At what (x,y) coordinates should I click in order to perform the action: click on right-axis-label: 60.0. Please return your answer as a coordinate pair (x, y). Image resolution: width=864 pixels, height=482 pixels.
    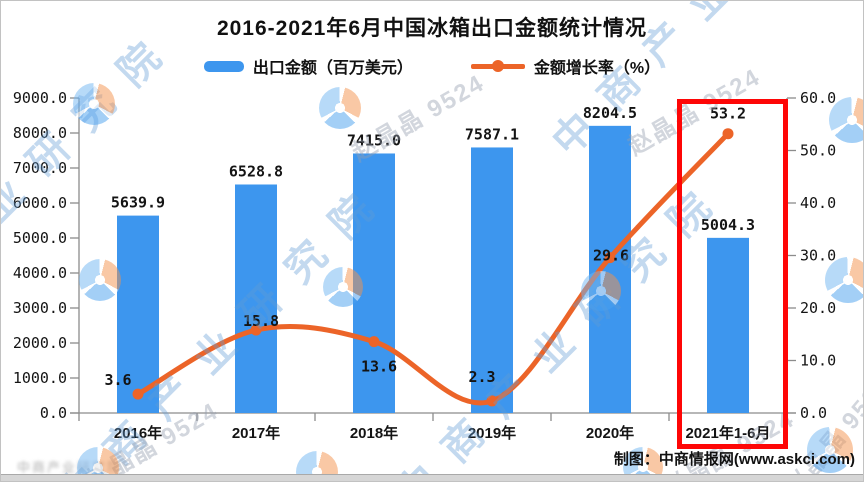
    Looking at the image, I should click on (818, 98).